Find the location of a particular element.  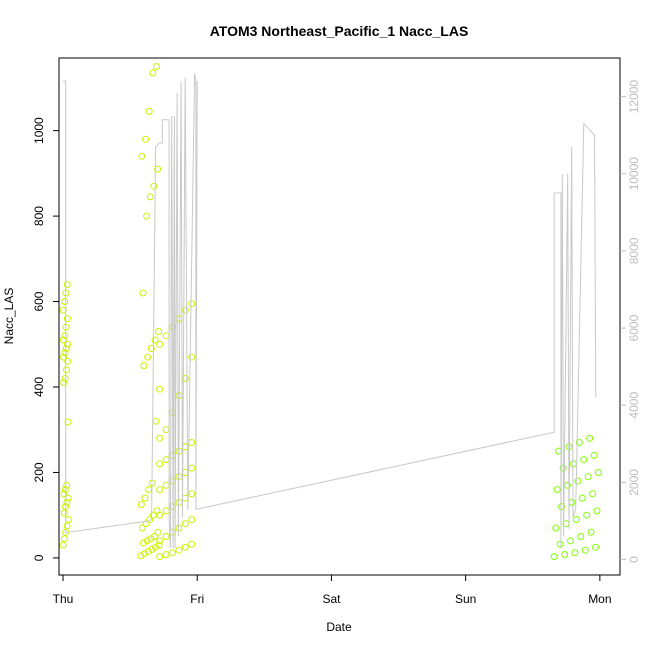

y2-axis: 0 2000 4000 6000 8000 10000 12000 is located at coordinates (630, 321).